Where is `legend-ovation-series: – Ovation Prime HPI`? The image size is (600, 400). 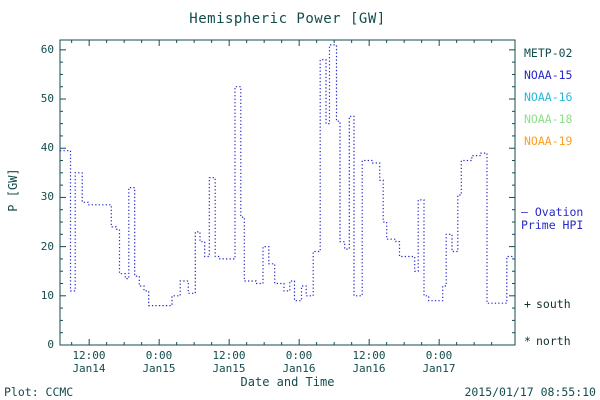 legend-ovation-series: – Ovation Prime HPI is located at coordinates (552, 219).